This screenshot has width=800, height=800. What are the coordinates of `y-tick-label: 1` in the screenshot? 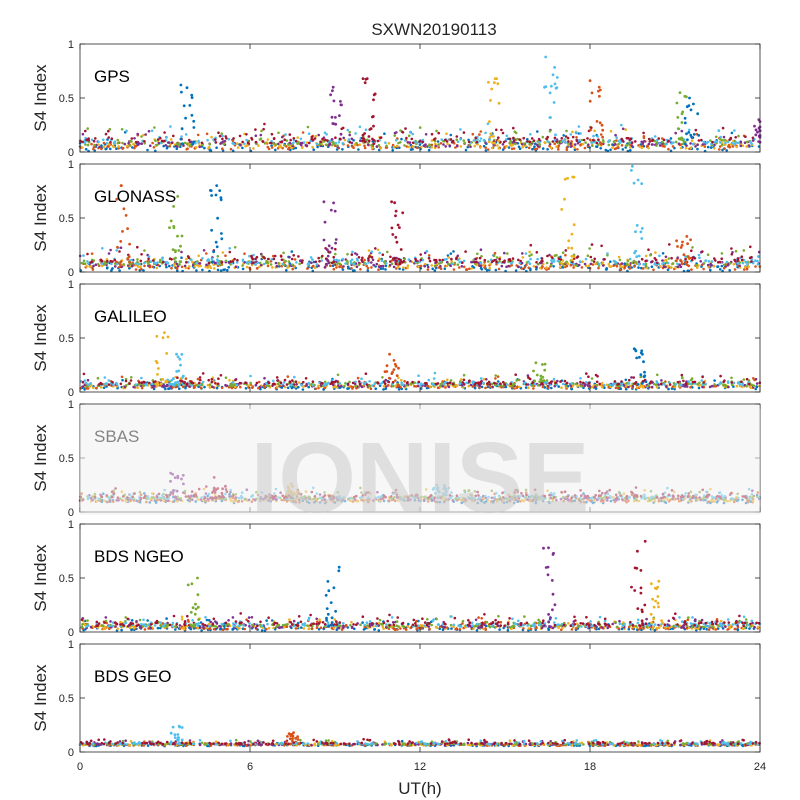 It's located at (71, 45).